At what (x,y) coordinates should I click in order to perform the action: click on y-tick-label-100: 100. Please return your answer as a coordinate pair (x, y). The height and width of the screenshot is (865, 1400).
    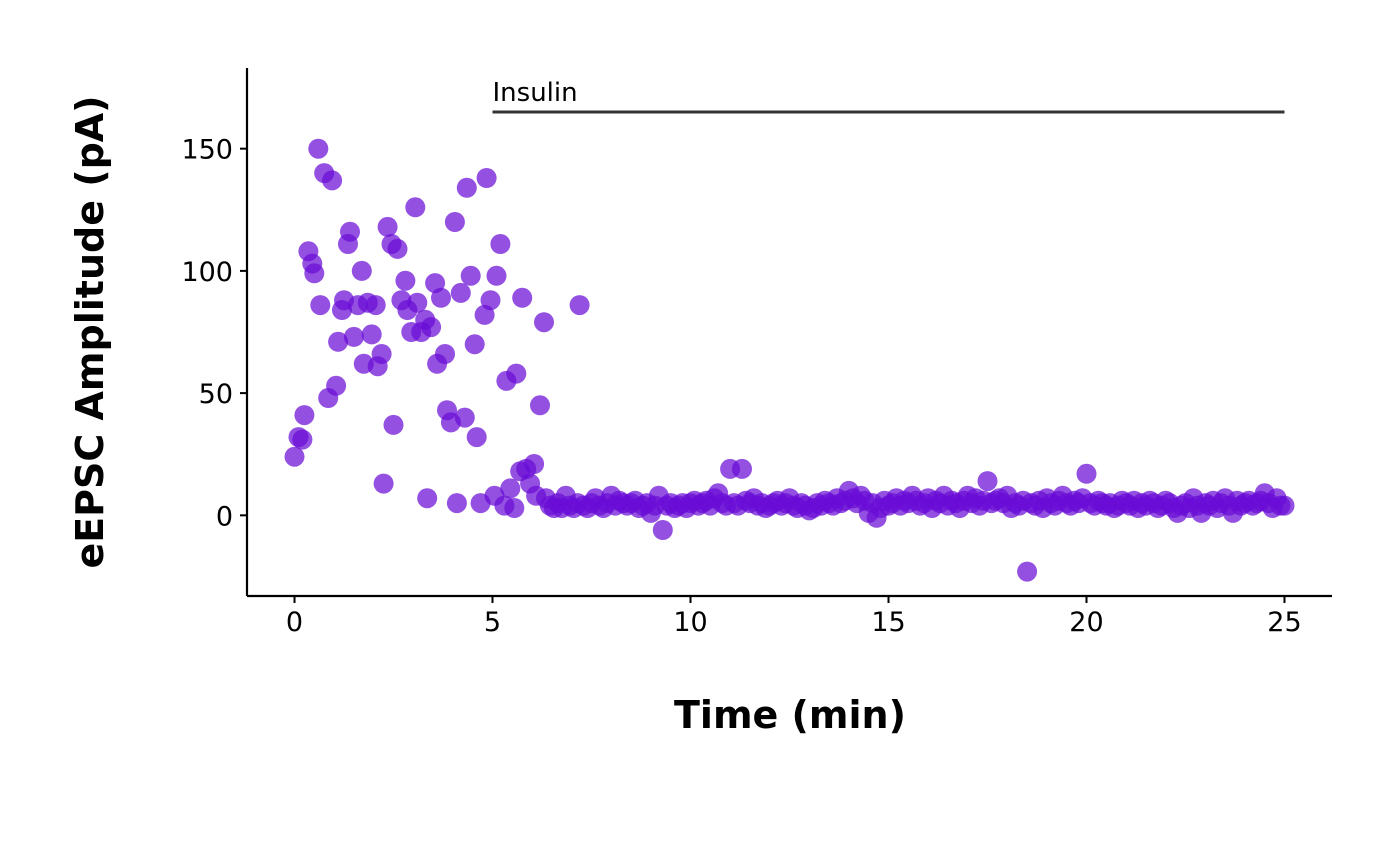
    Looking at the image, I should click on (207, 272).